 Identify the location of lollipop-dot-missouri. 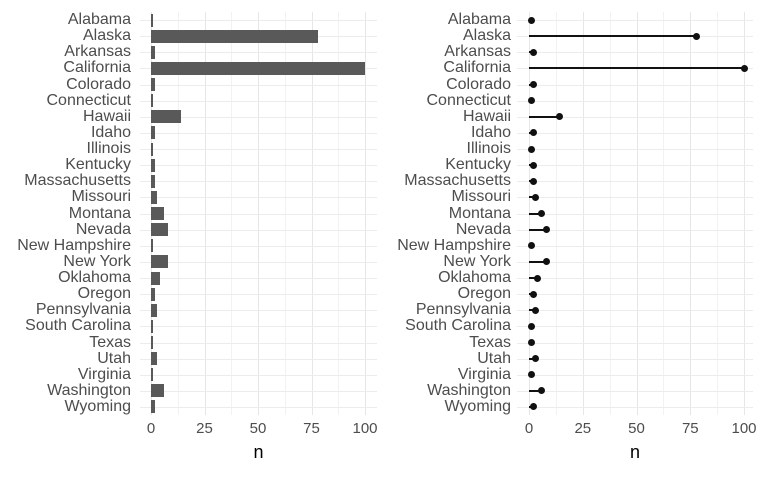
(535, 197).